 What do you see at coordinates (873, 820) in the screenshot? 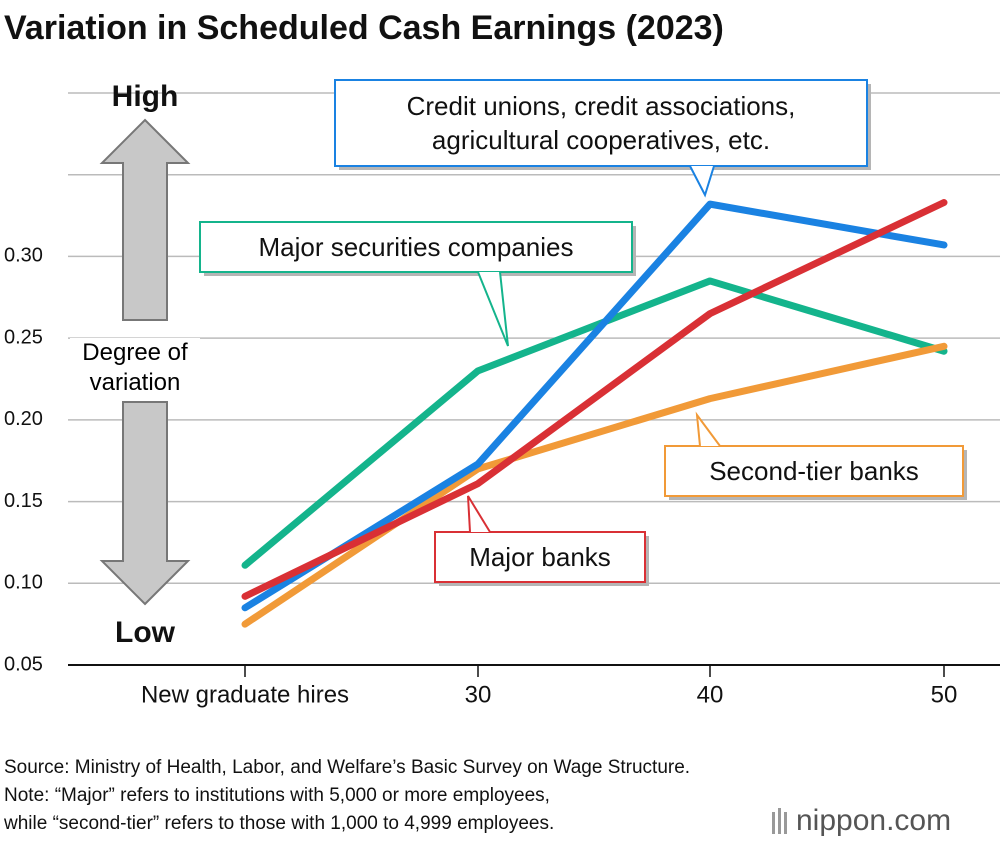
I see `logo: nippon.com` at bounding box center [873, 820].